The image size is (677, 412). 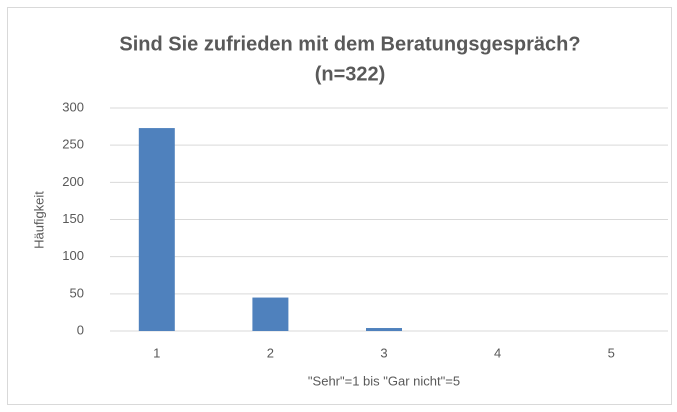 I want to click on y-axis-label: Häufigkeit, so click(x=38, y=220).